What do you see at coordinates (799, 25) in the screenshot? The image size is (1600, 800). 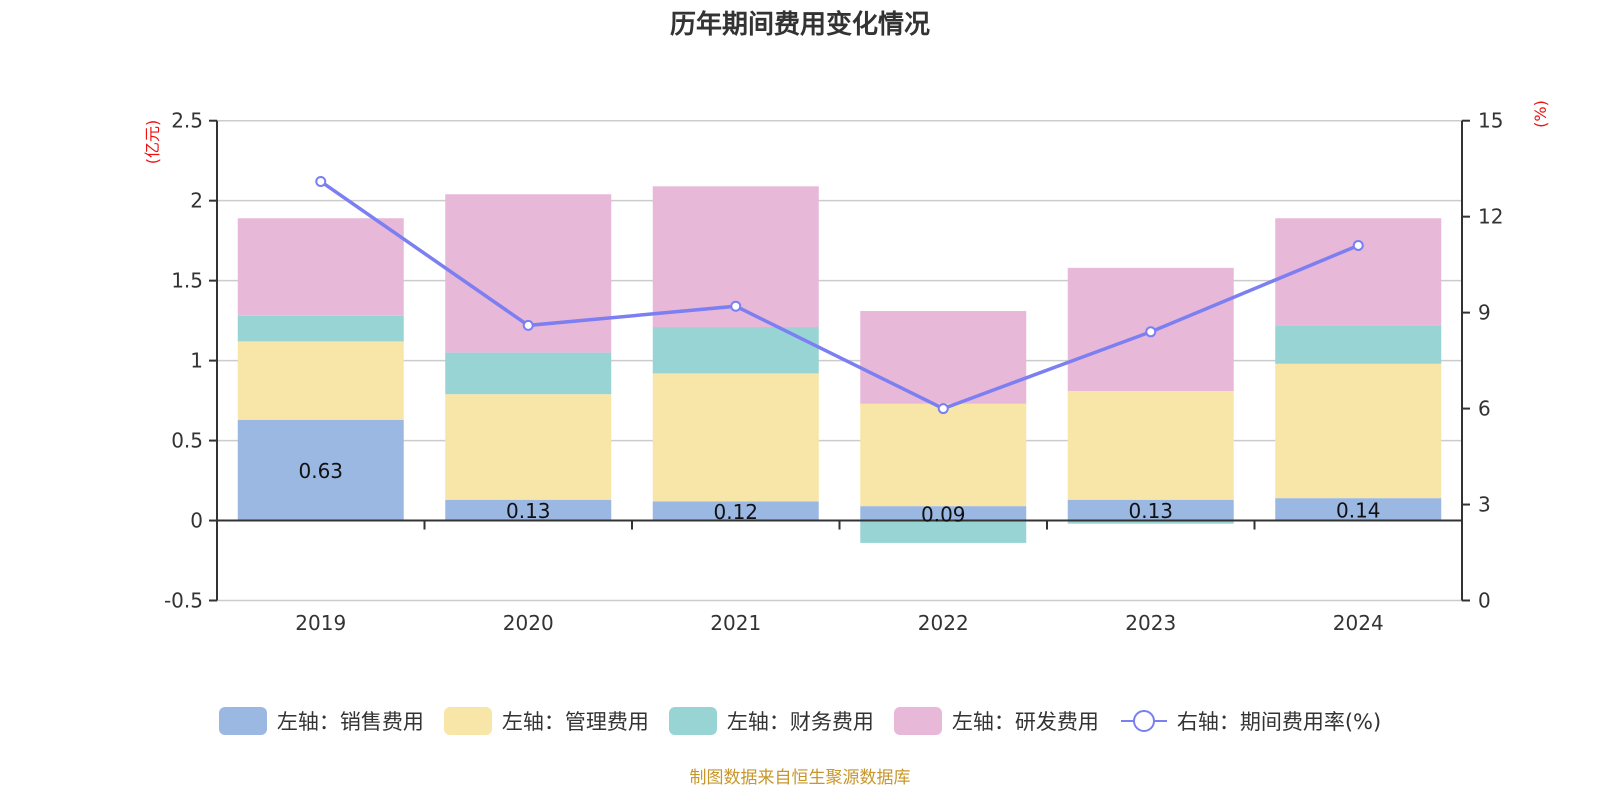 I see `chart-title: 历年期间费用变化情况` at bounding box center [799, 25].